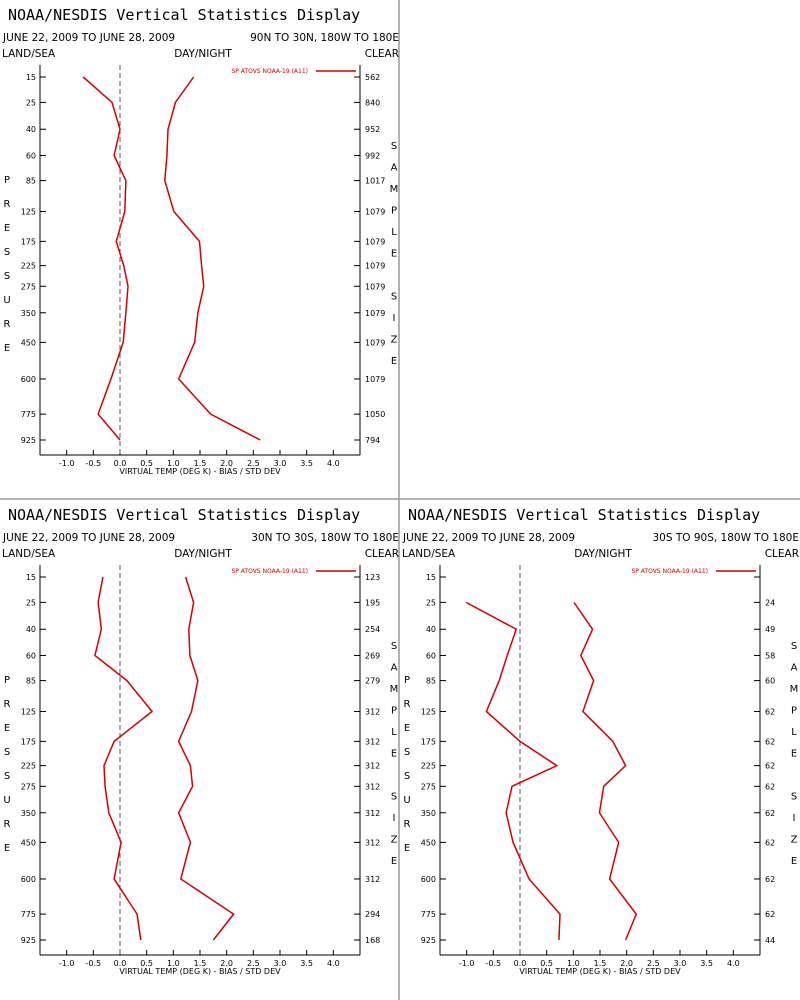 The width and height of the screenshot is (800, 1000). I want to click on y-tick-label: 175, so click(28, 741).